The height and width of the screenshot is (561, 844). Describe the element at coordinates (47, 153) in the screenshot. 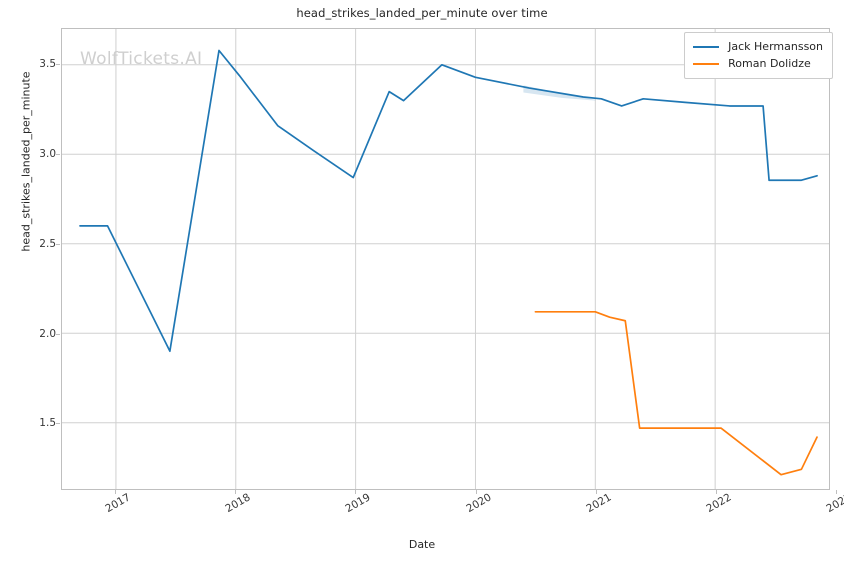

I see `y-axis-tick-label: 3.0` at that location.